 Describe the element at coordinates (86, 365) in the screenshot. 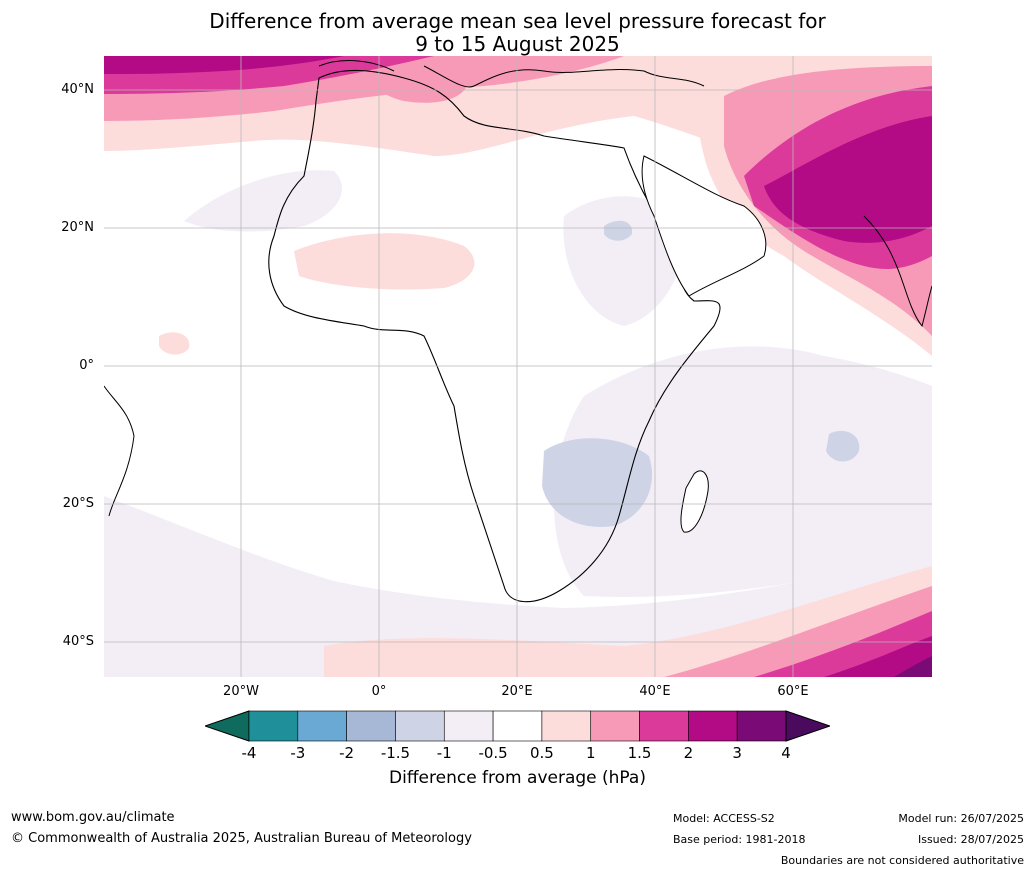

I see `lat-label-0: 0°` at that location.